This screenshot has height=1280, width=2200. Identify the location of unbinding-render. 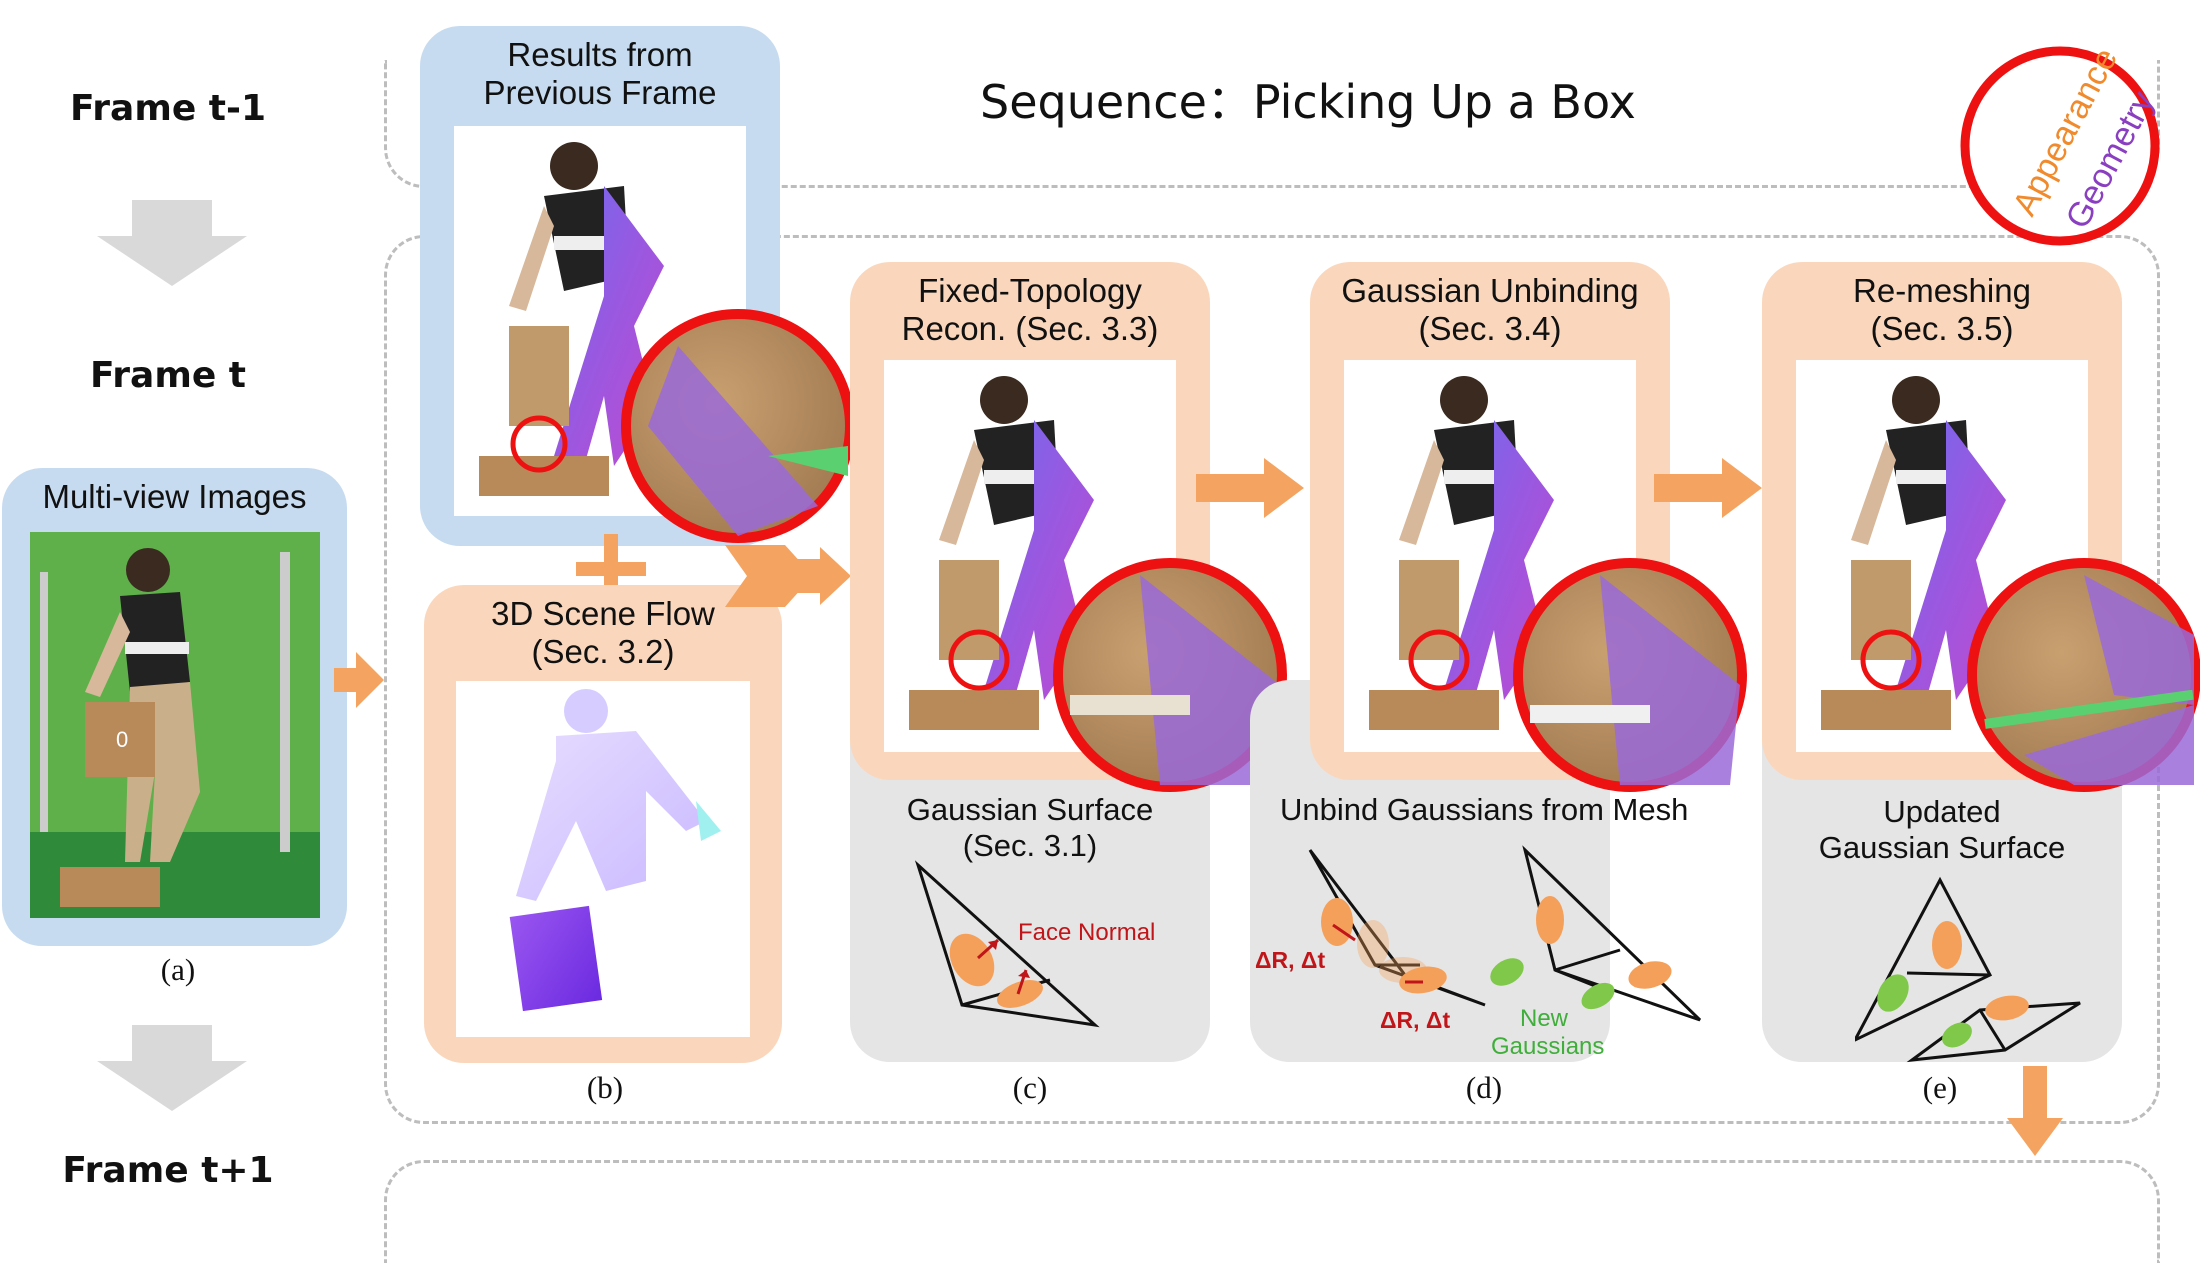
(1490, 556).